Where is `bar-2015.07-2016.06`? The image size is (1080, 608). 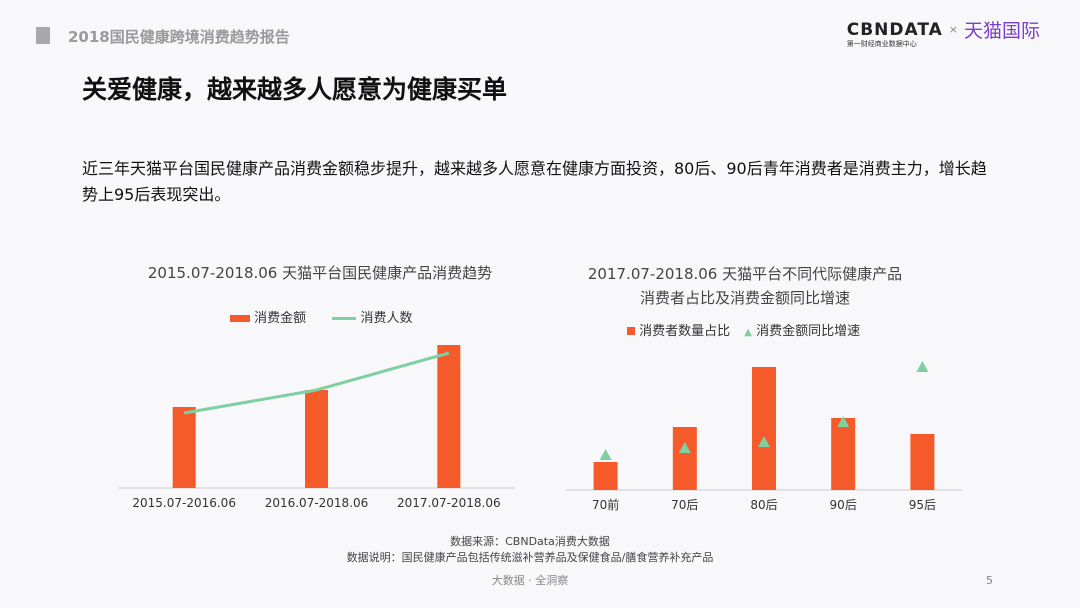
bar-2015.07-2016.06 is located at coordinates (184, 447).